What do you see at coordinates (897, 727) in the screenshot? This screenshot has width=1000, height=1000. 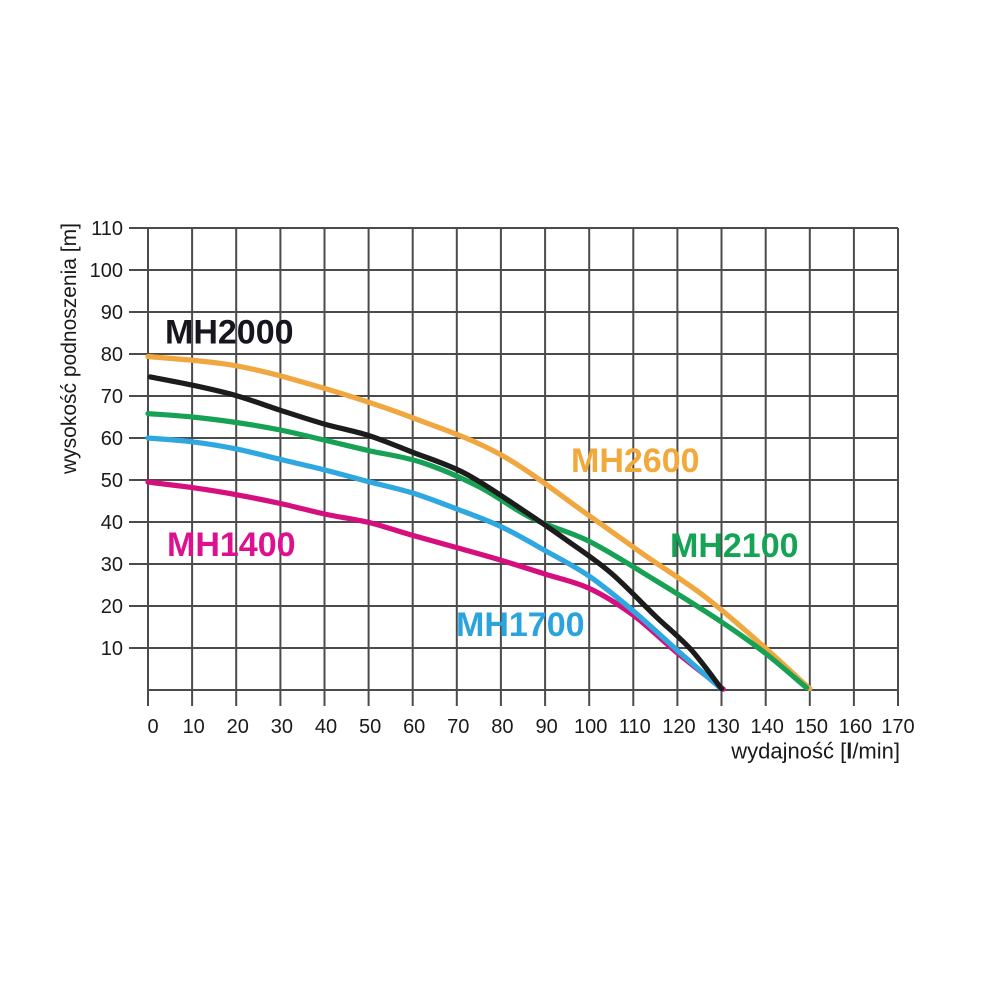 I see `svg-text: 170` at bounding box center [897, 727].